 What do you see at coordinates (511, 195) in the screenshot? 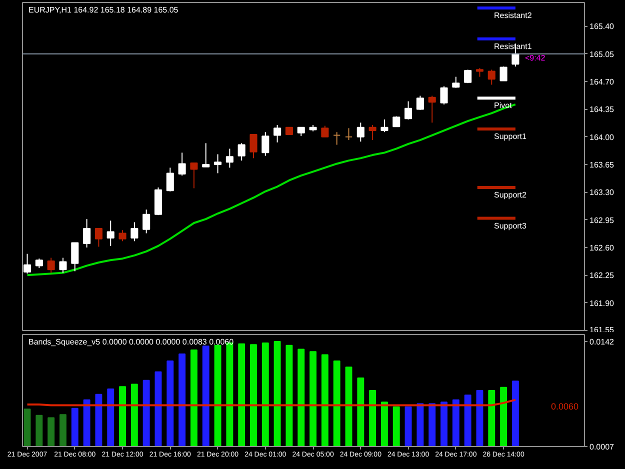
I see `ref-line-label: Support2` at bounding box center [511, 195].